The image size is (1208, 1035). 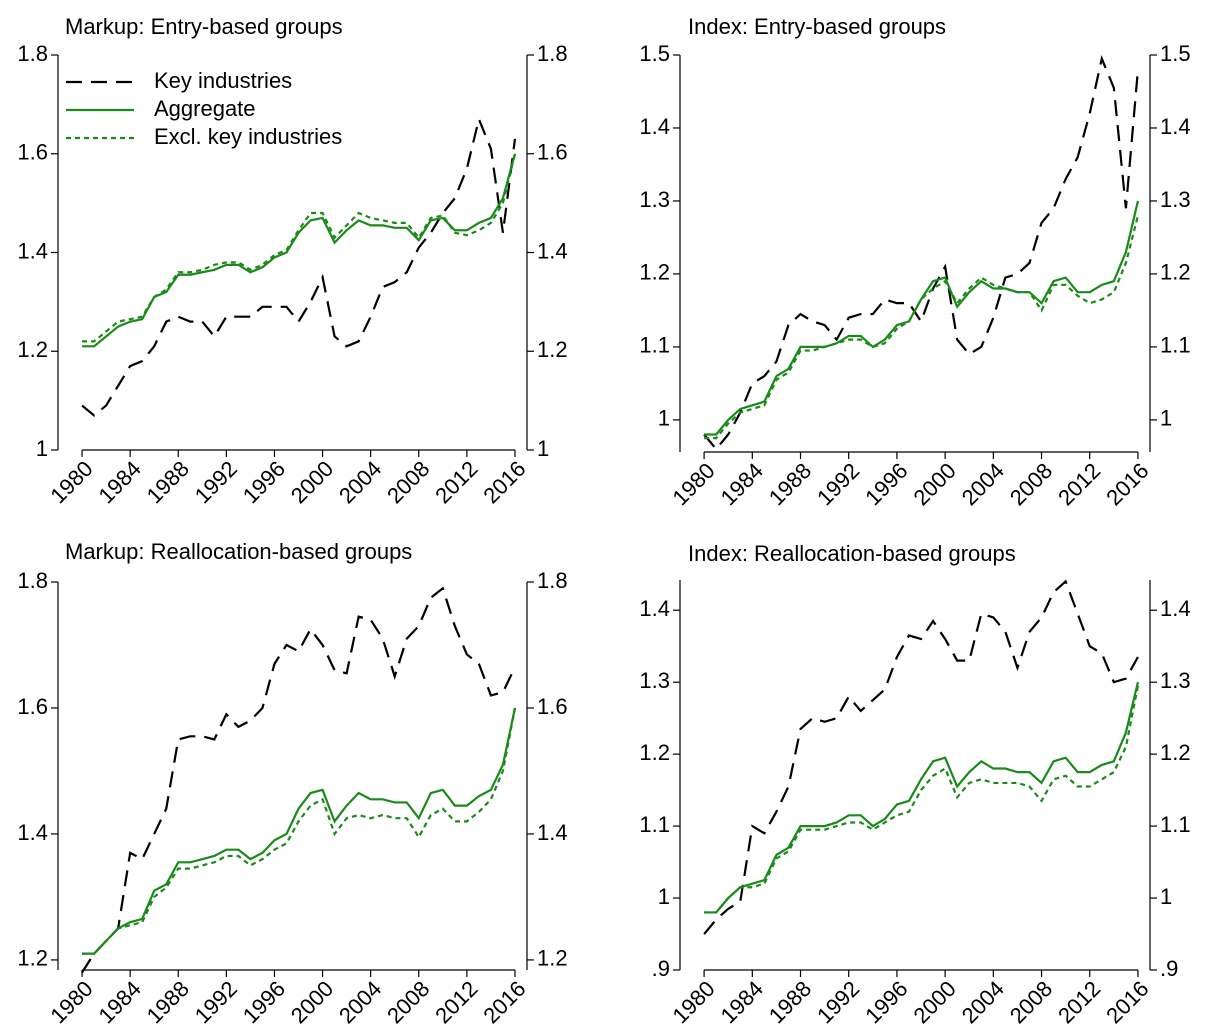 What do you see at coordinates (238, 551) in the screenshot?
I see `chart-title: Markup: Reallocation-based groups` at bounding box center [238, 551].